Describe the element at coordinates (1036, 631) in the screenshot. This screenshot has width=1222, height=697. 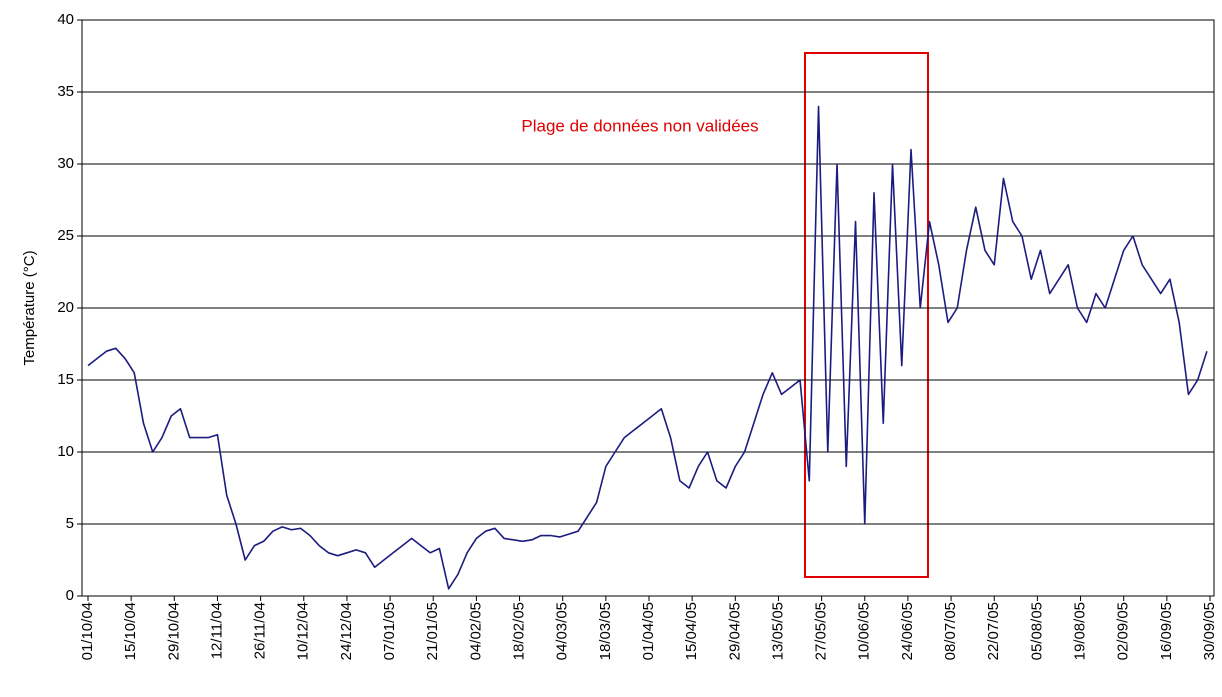
I see `x-tick-label: 05/08/05` at that location.